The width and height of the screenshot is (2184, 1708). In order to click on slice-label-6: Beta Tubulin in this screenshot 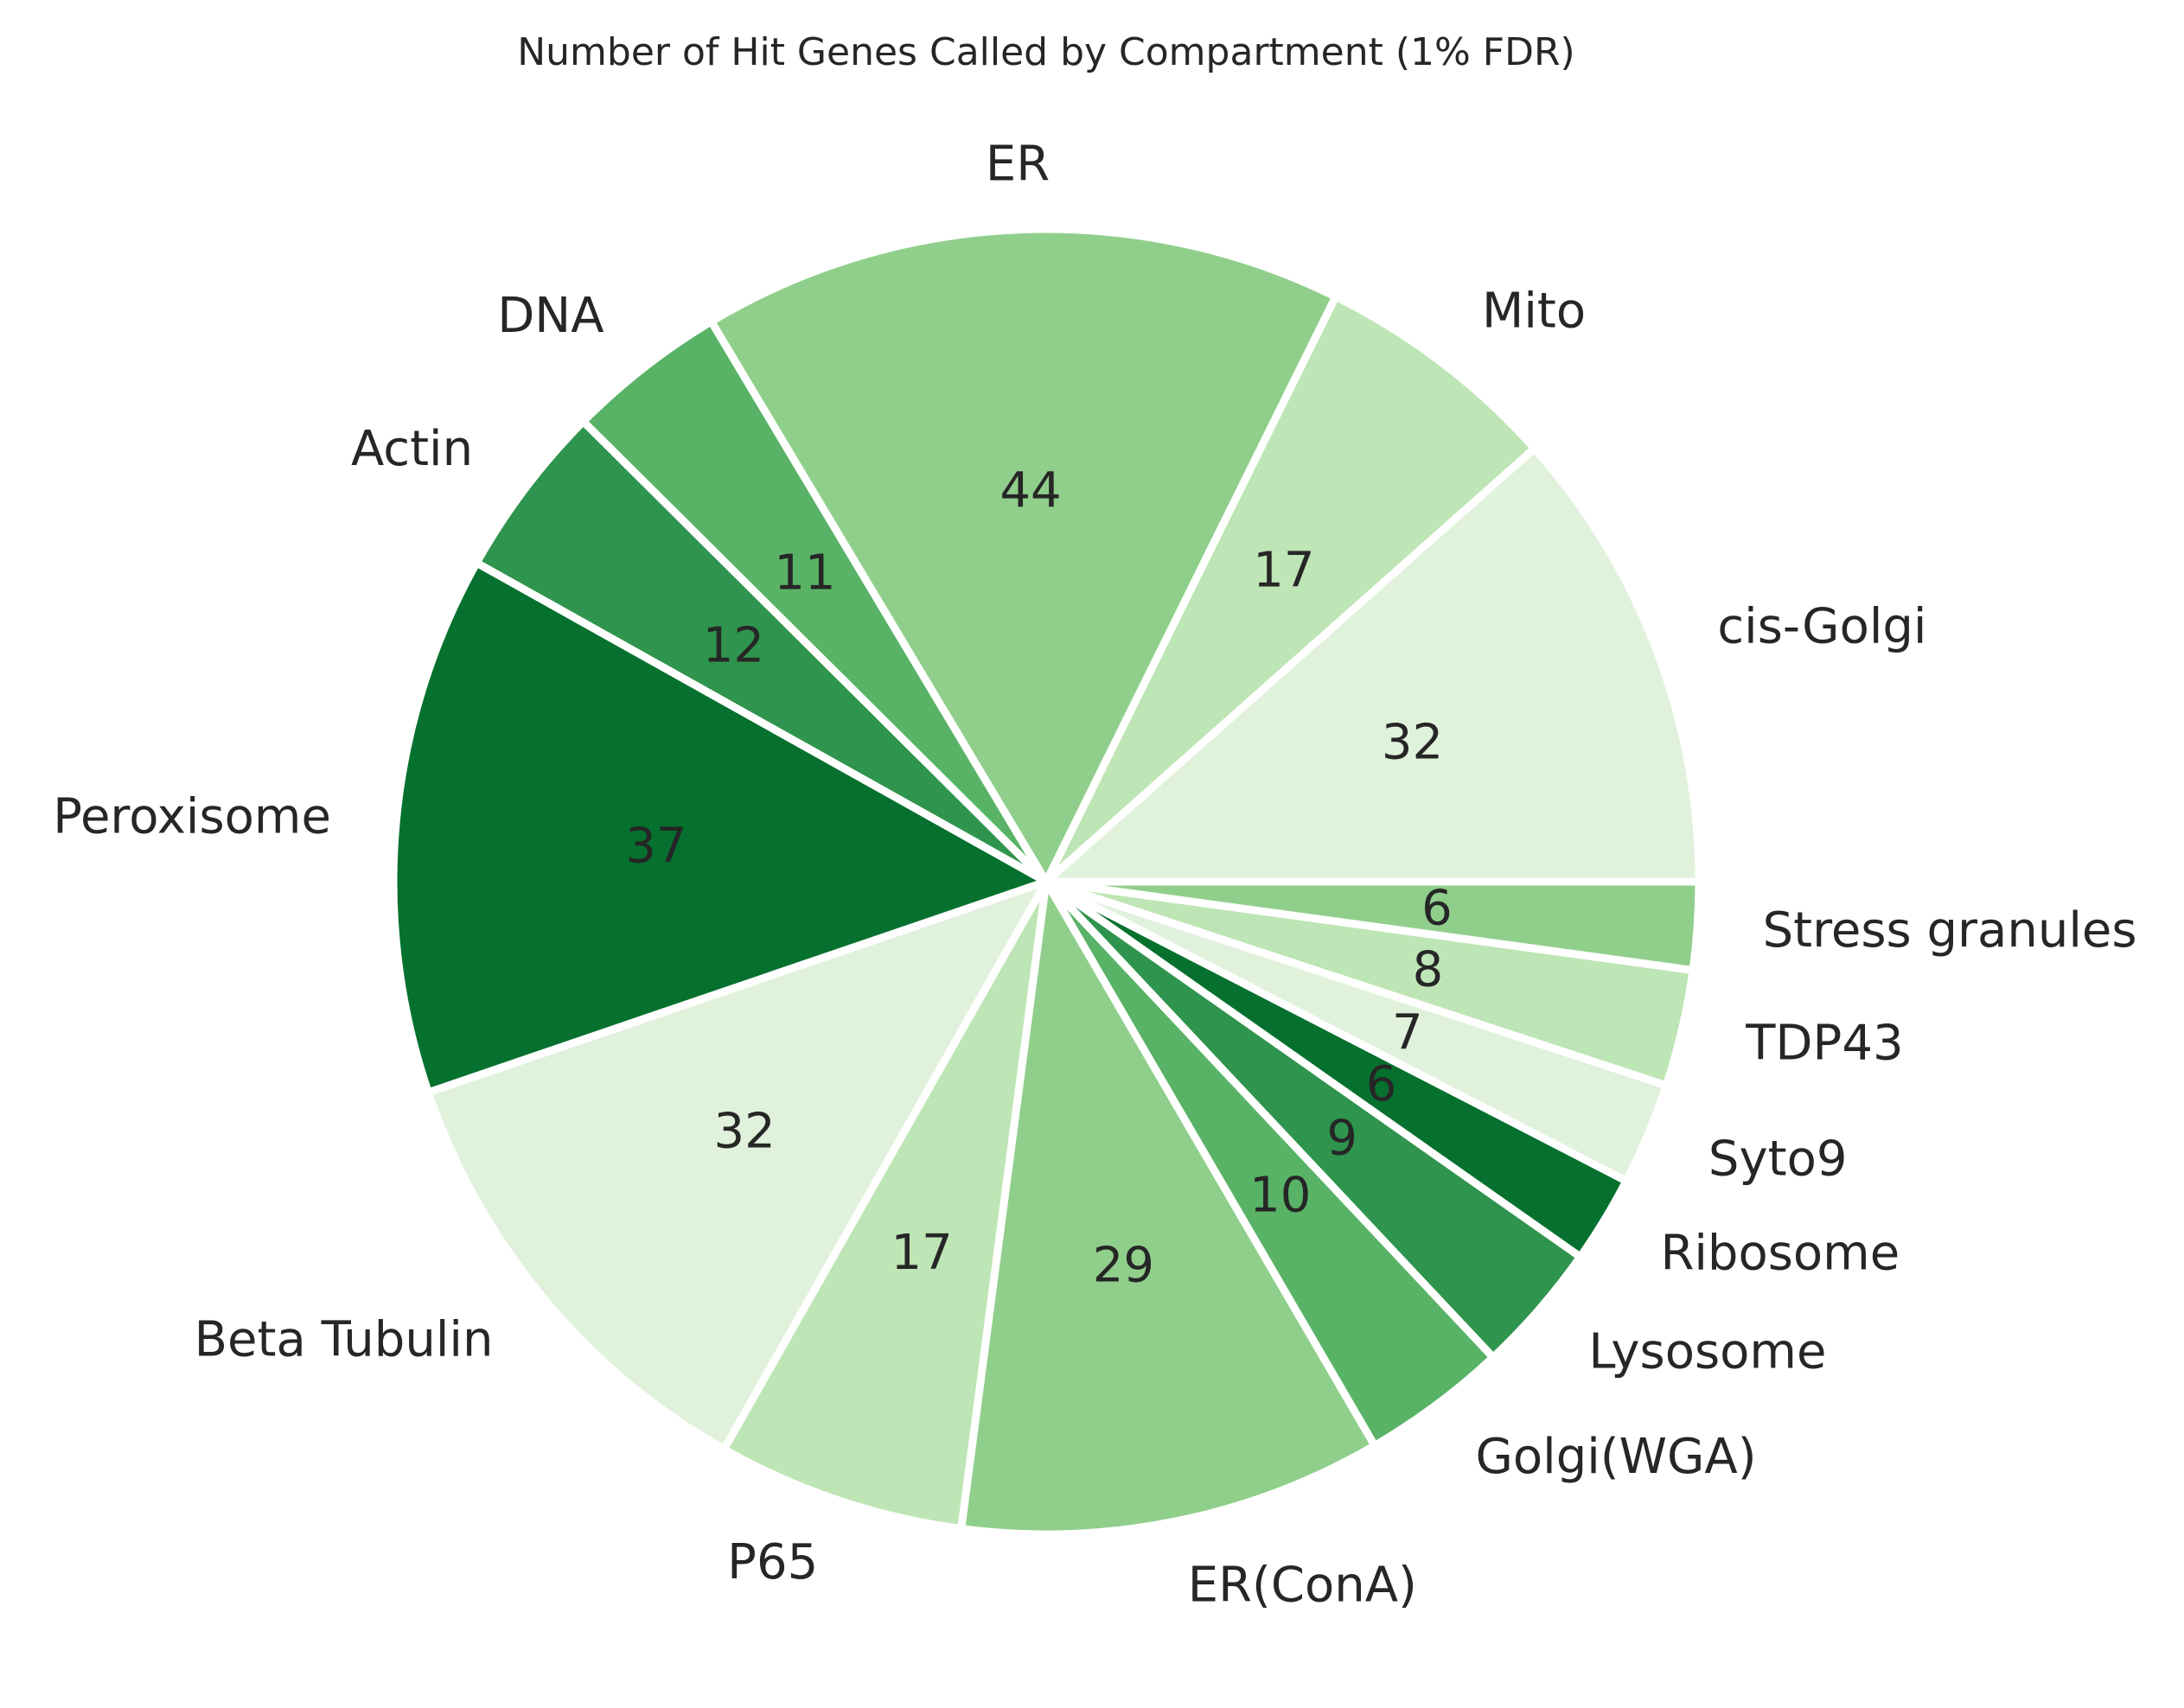, I will do `click(345, 1339)`.